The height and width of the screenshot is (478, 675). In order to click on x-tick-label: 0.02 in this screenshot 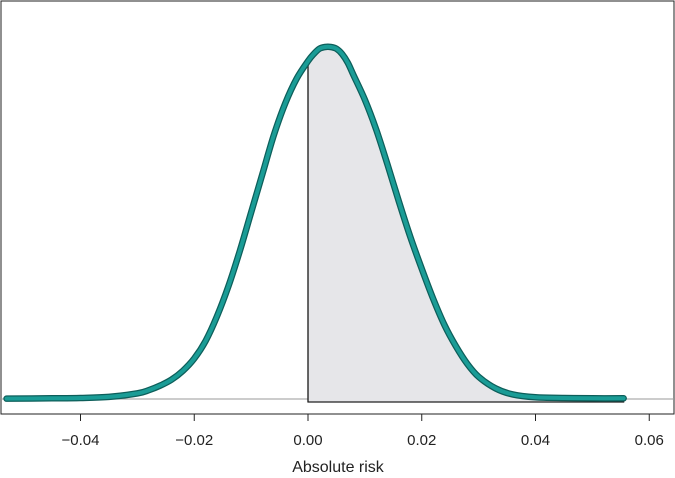, I will do `click(421, 440)`.